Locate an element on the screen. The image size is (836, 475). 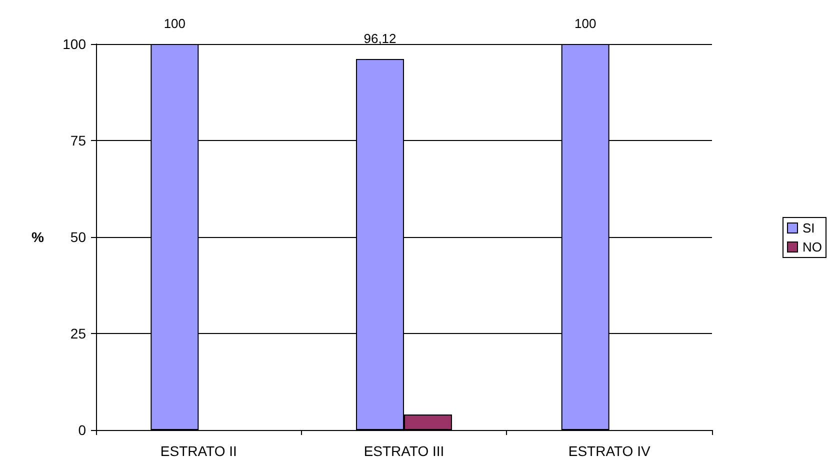
x-tick-label: ESTRATO II is located at coordinates (198, 451).